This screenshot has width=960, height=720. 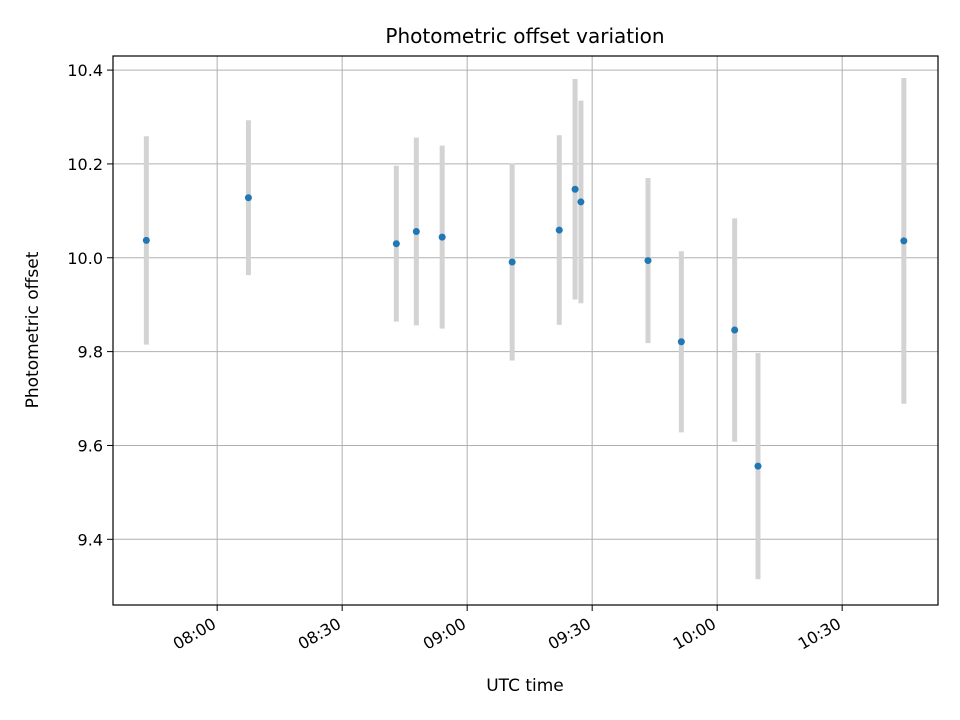 I want to click on y-axis-ticks: 9.4 9.6 9.8 10.0 10.2 10.4, so click(x=90, y=305).